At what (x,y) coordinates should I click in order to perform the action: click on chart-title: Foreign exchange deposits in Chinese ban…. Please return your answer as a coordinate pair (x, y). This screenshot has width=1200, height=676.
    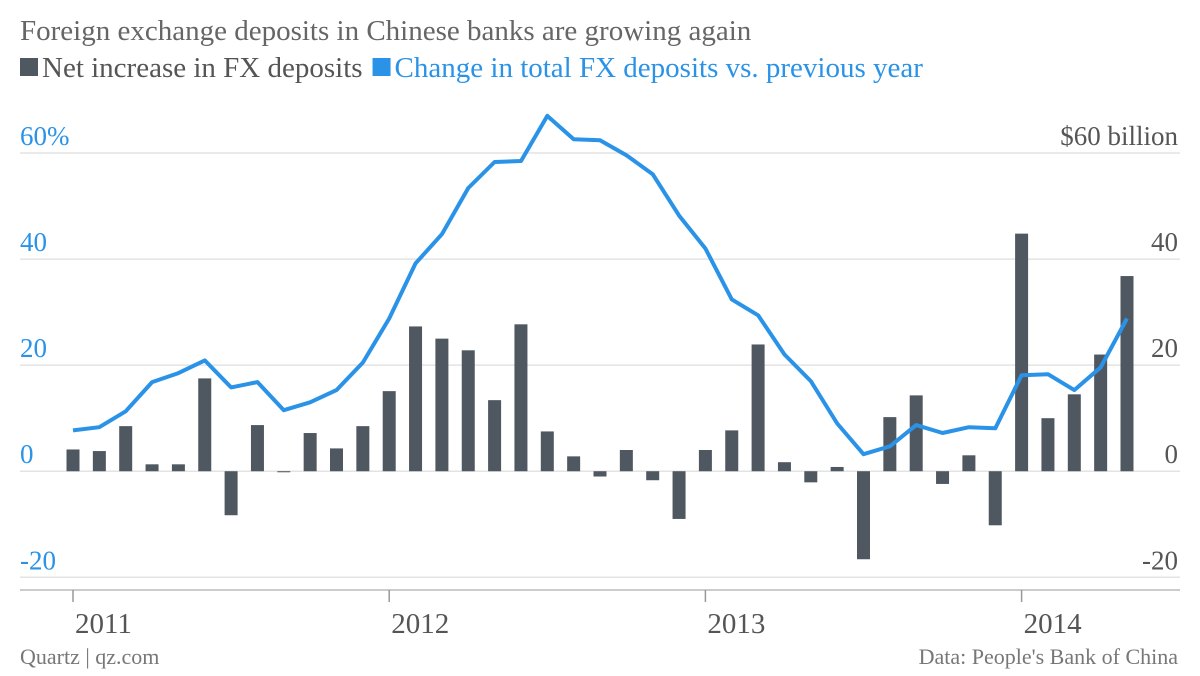
    Looking at the image, I should click on (386, 31).